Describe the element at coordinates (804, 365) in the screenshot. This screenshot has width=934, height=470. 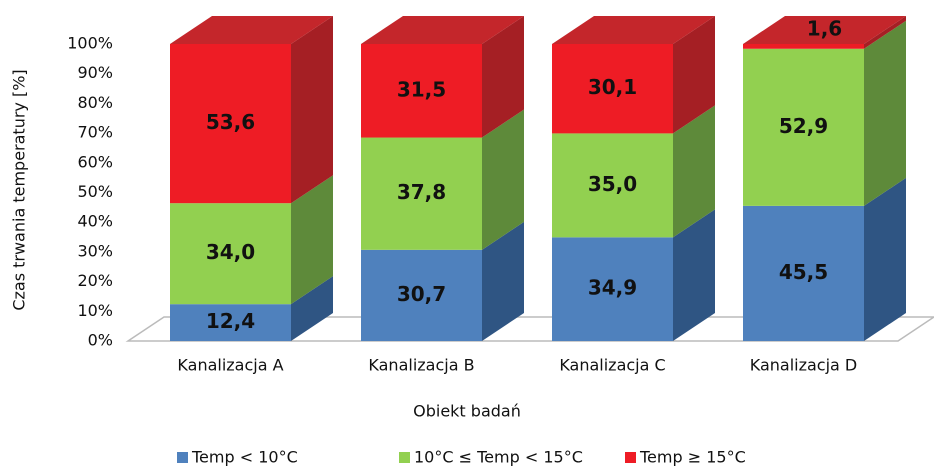
I see `x-tick-label: Kanalizacja D` at that location.